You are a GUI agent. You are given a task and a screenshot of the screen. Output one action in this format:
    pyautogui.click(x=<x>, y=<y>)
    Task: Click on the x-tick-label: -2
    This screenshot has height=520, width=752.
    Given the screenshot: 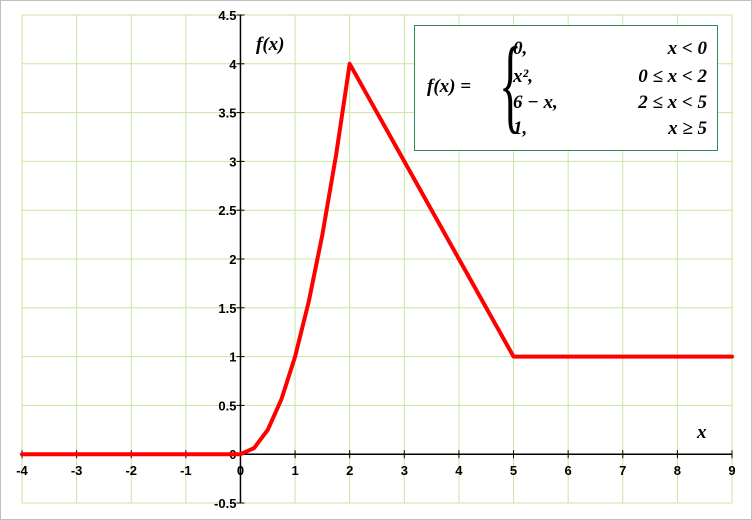 What is the action you would take?
    pyautogui.click(x=131, y=470)
    